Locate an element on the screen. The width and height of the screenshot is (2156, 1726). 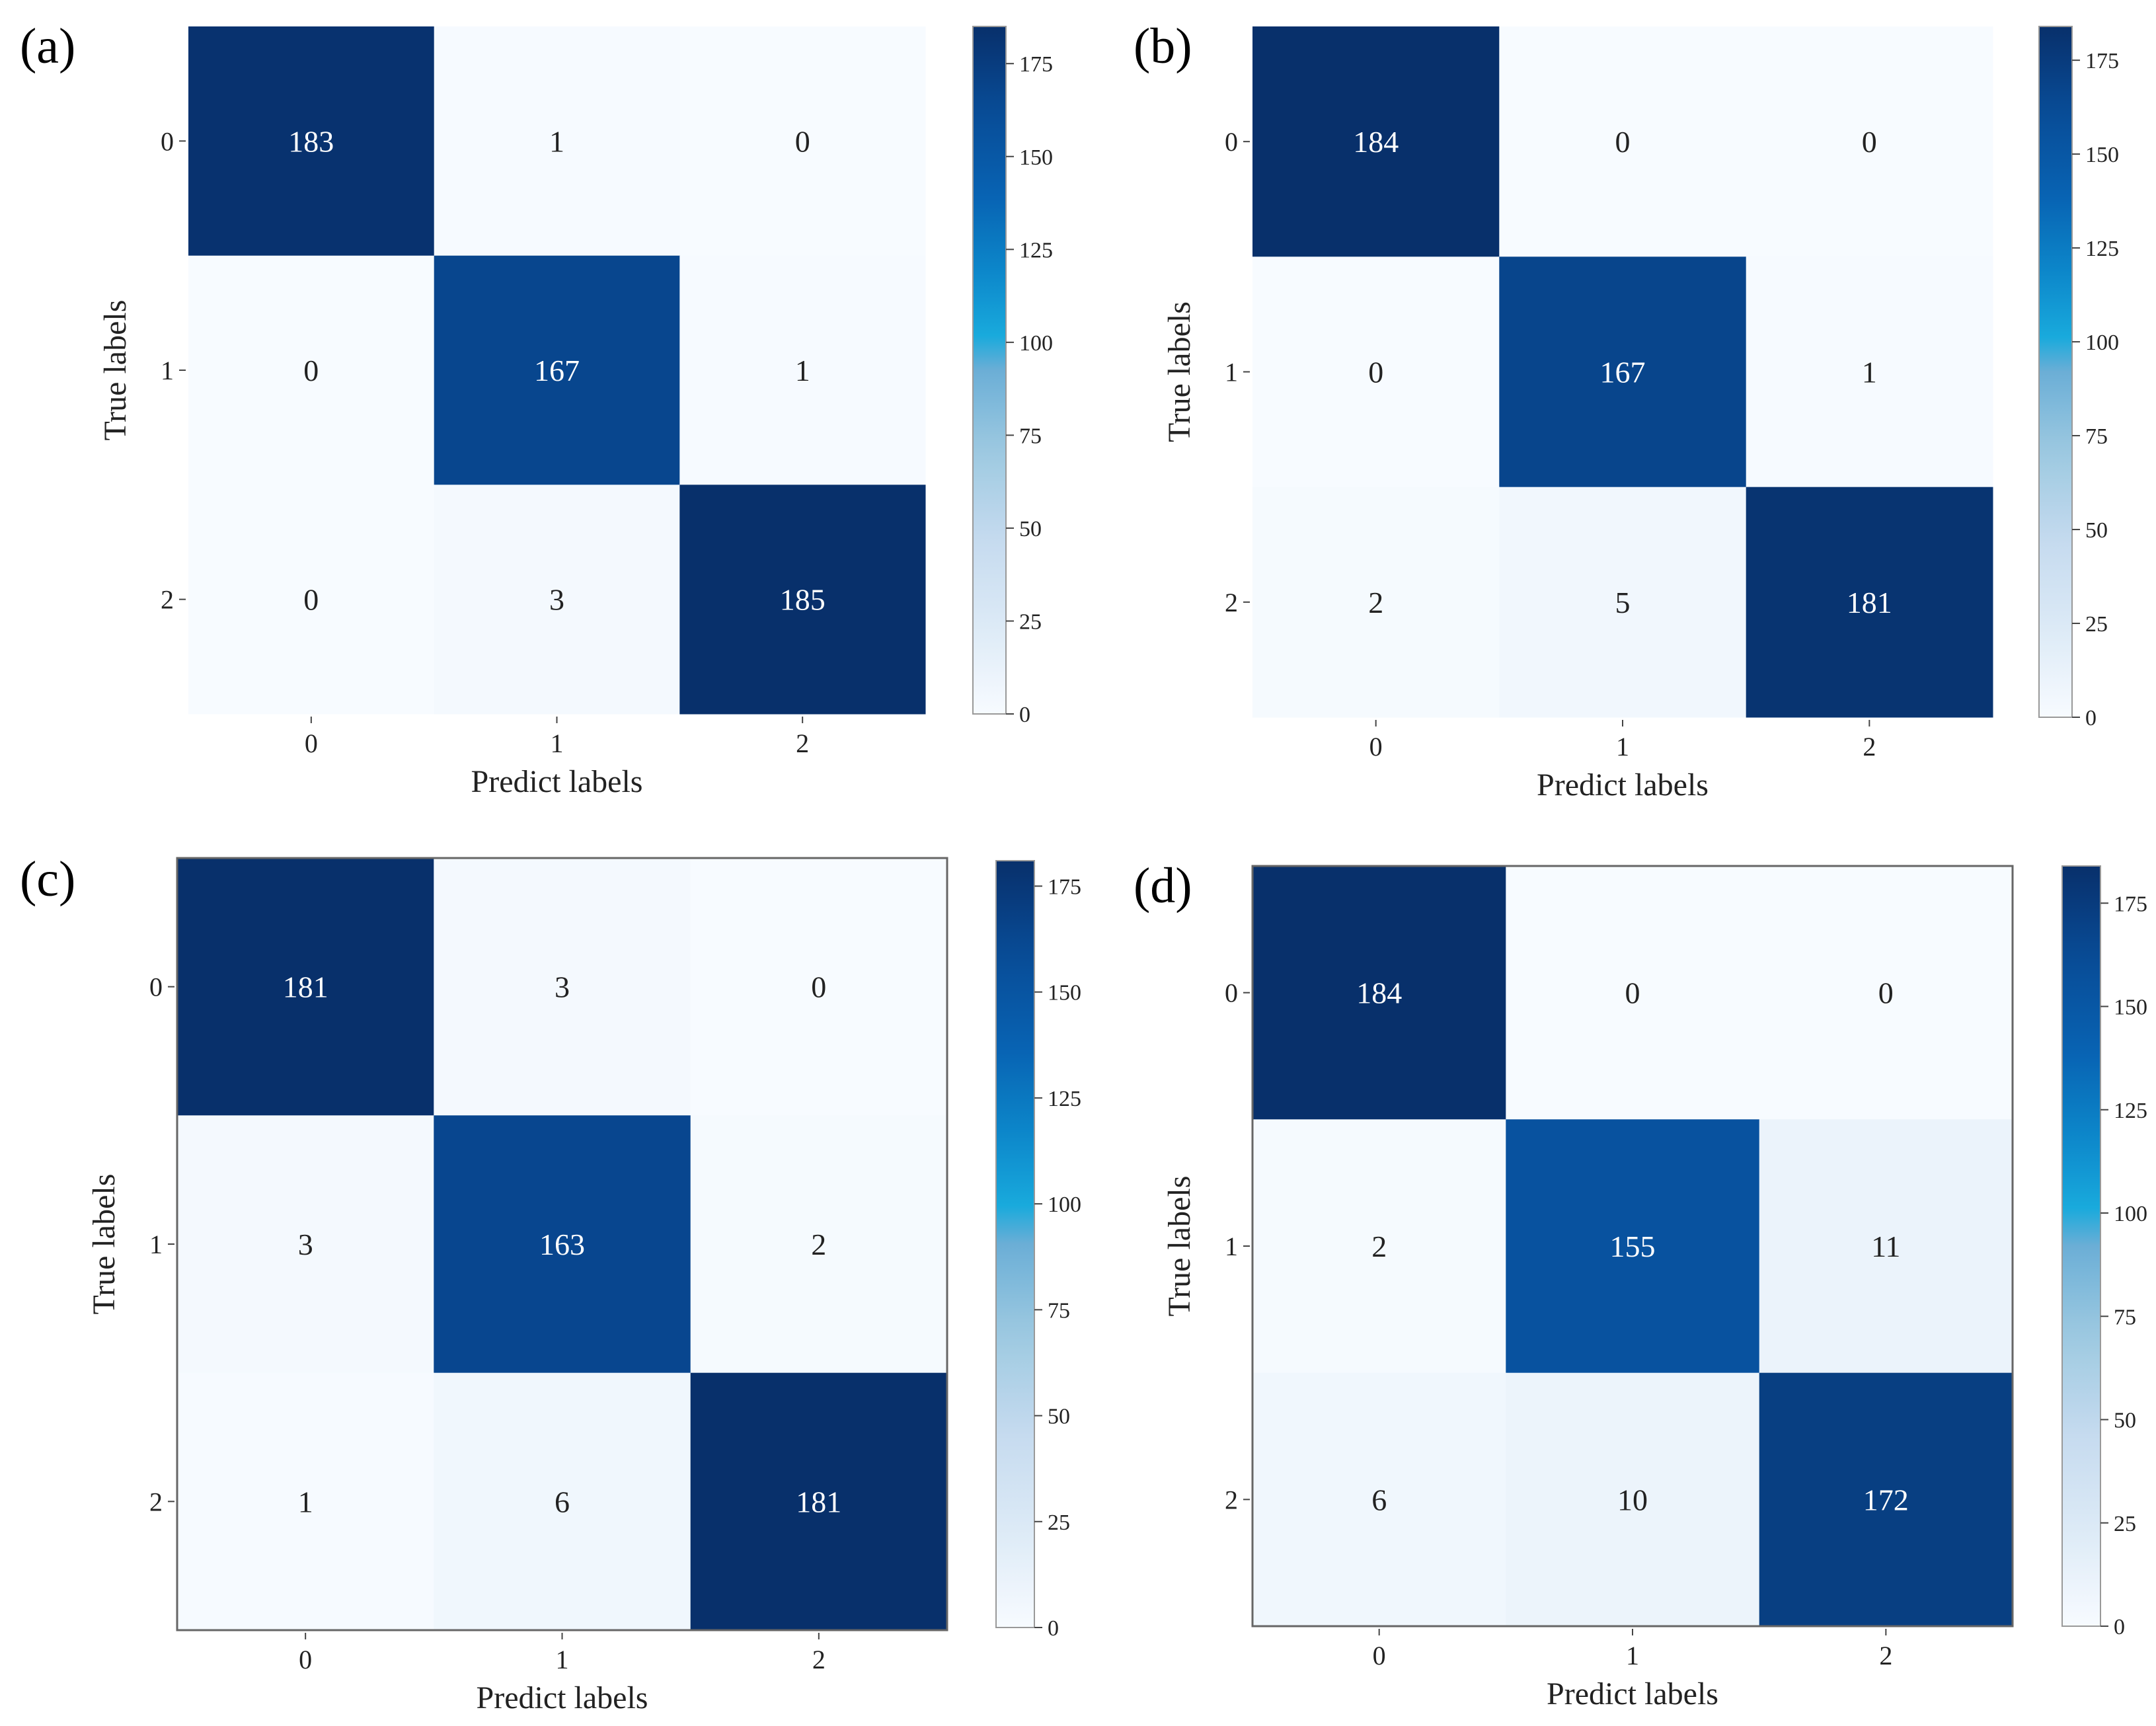
cell-value-label: 185 is located at coordinates (803, 600).